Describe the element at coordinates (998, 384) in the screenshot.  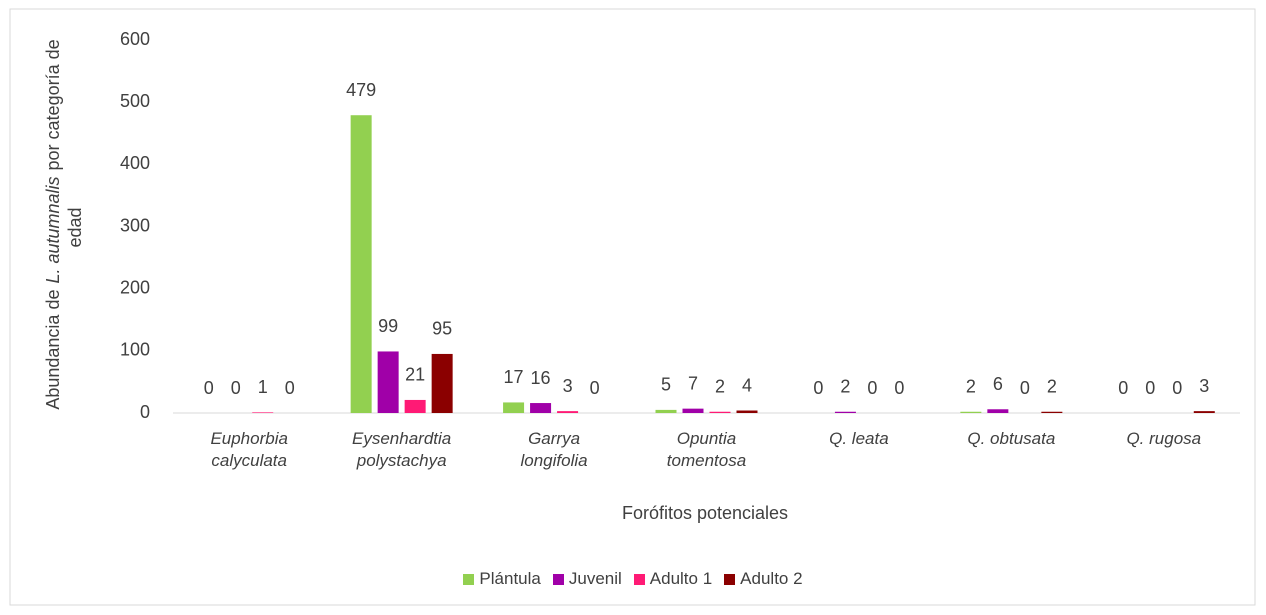
I see `value-label: 6` at that location.